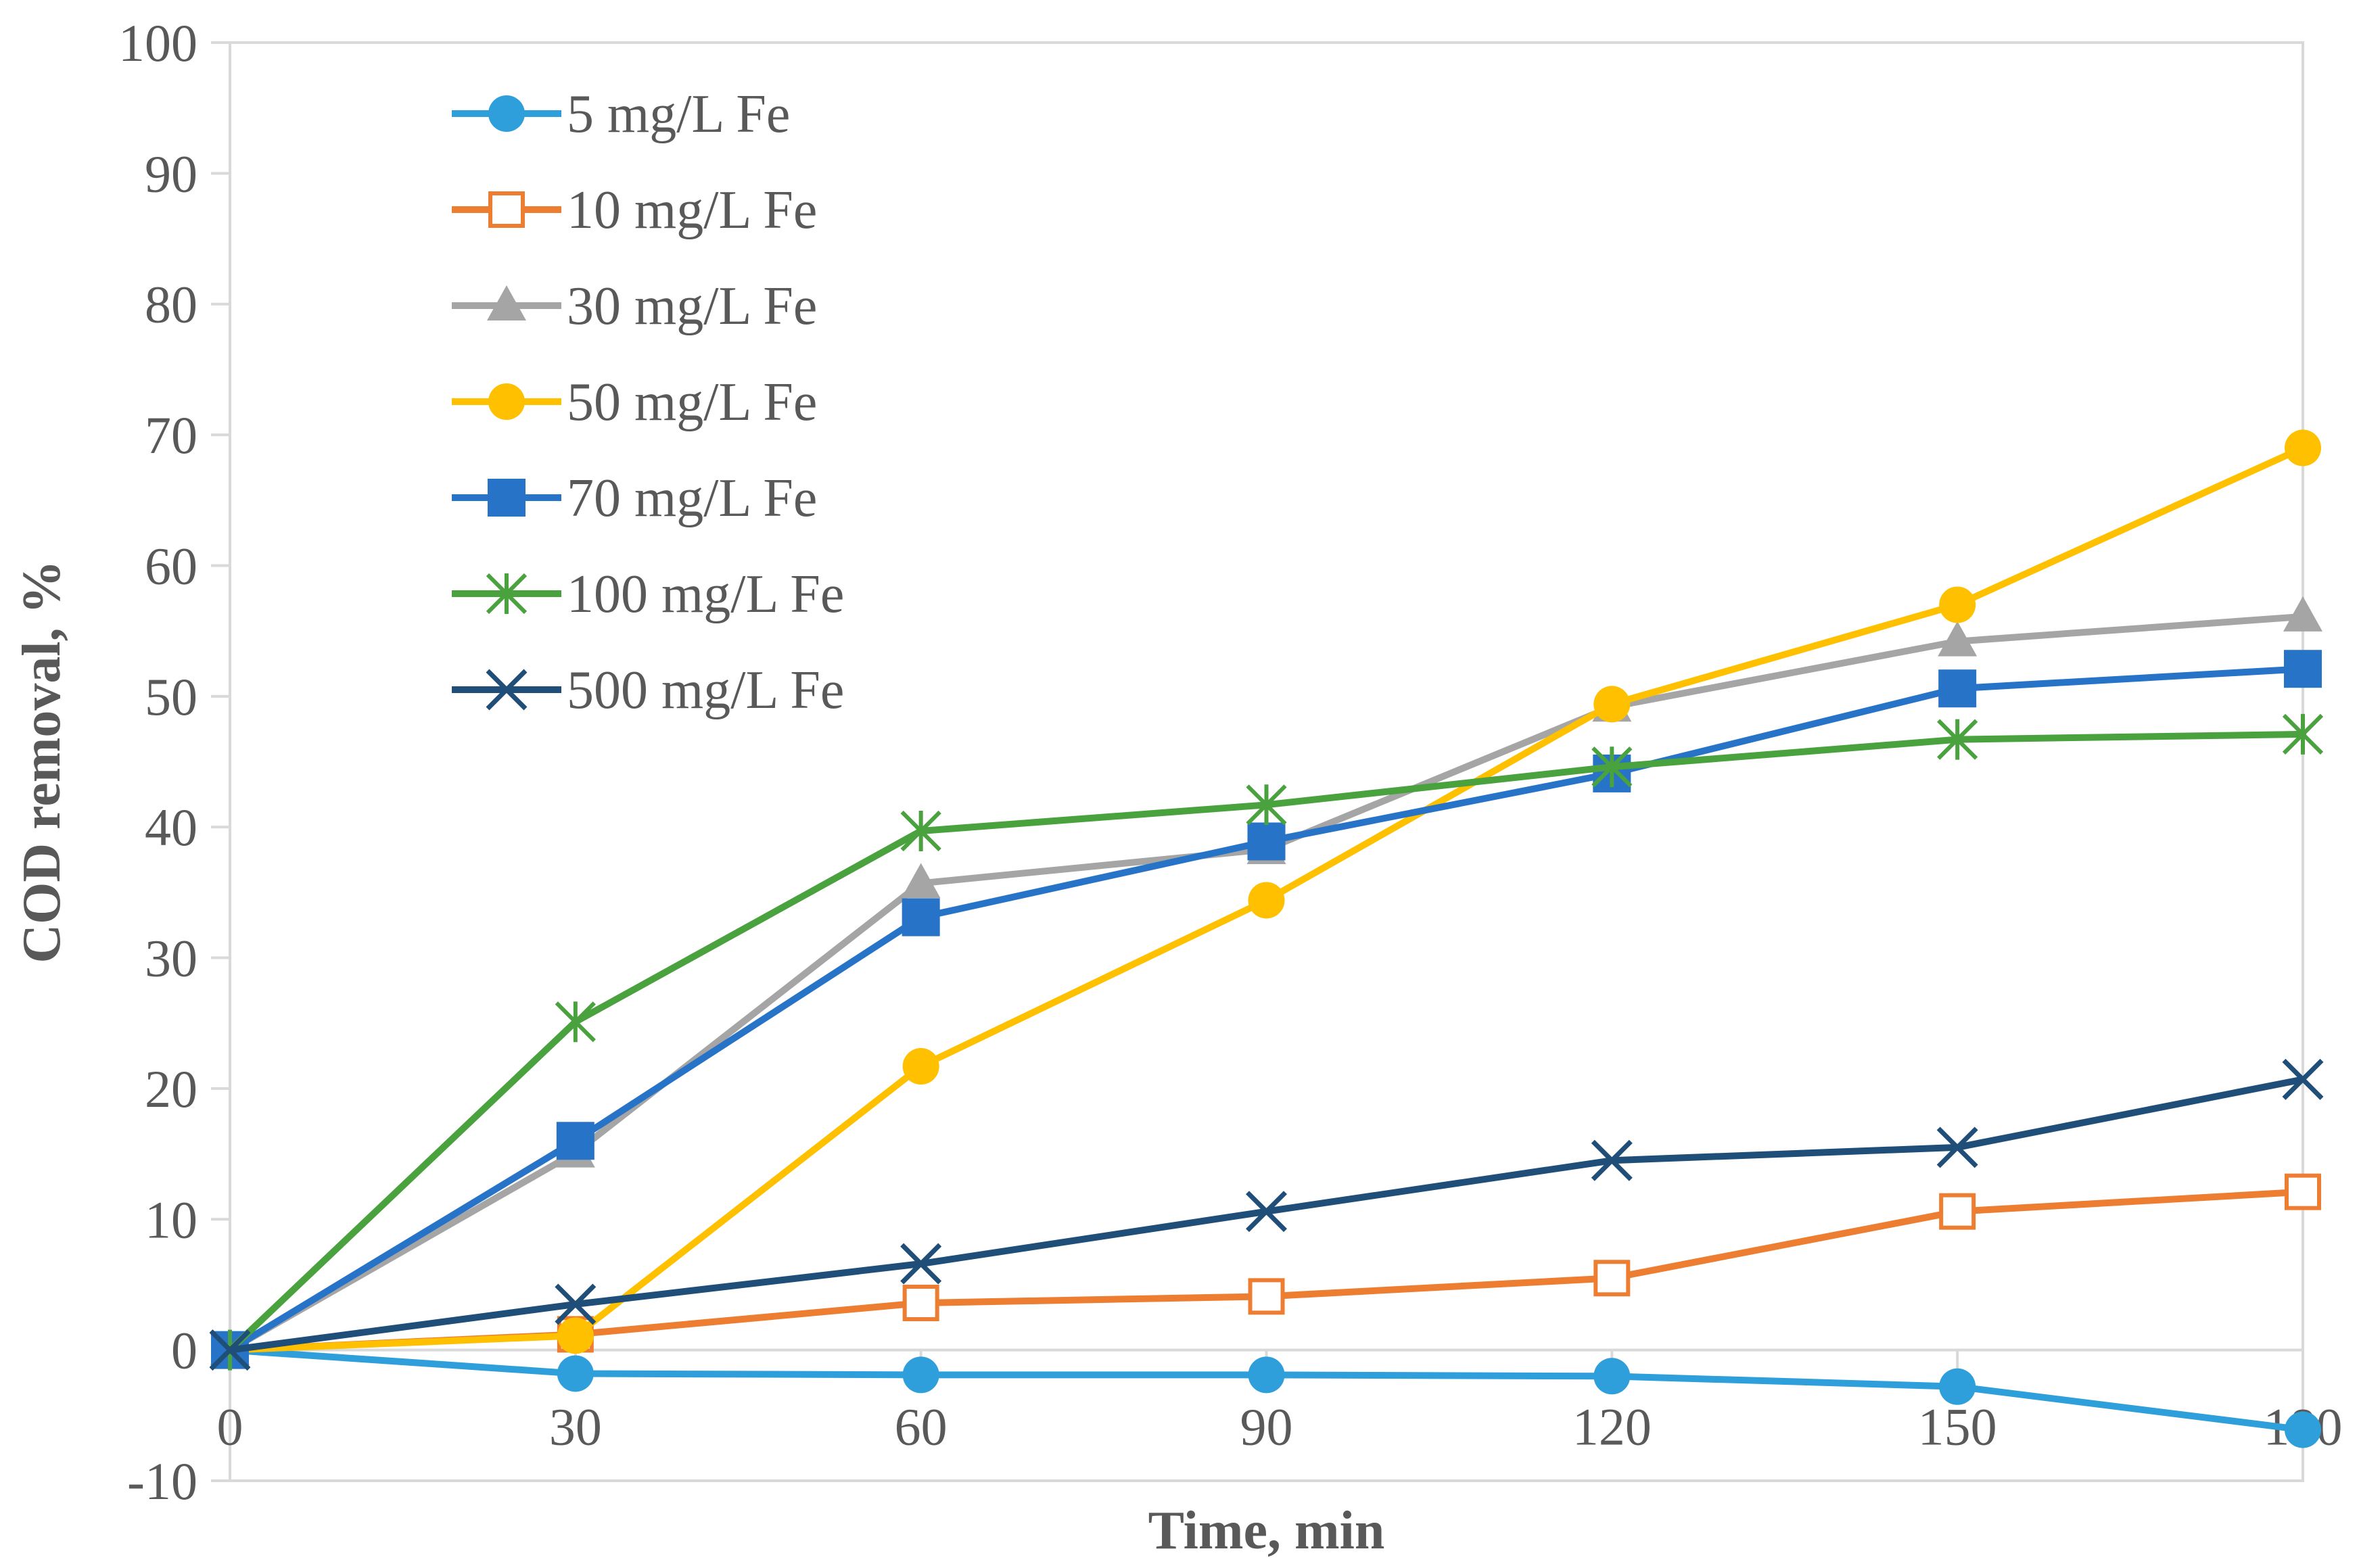  Describe the element at coordinates (692, 210) in the screenshot. I see `legend-label: 10 mg/L Fe` at that location.